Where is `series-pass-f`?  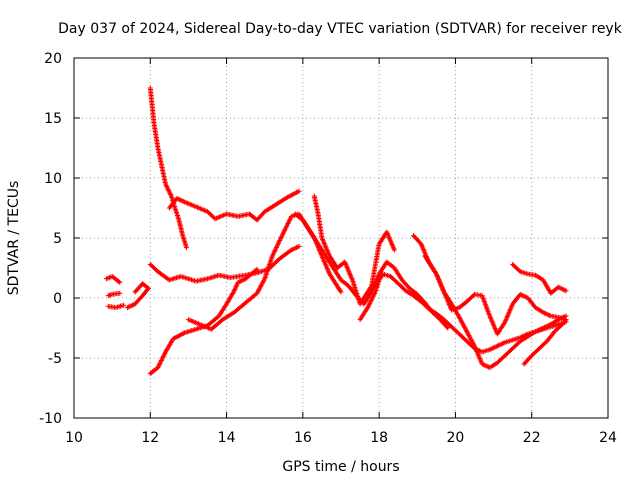 series-pass-f is located at coordinates (168, 168).